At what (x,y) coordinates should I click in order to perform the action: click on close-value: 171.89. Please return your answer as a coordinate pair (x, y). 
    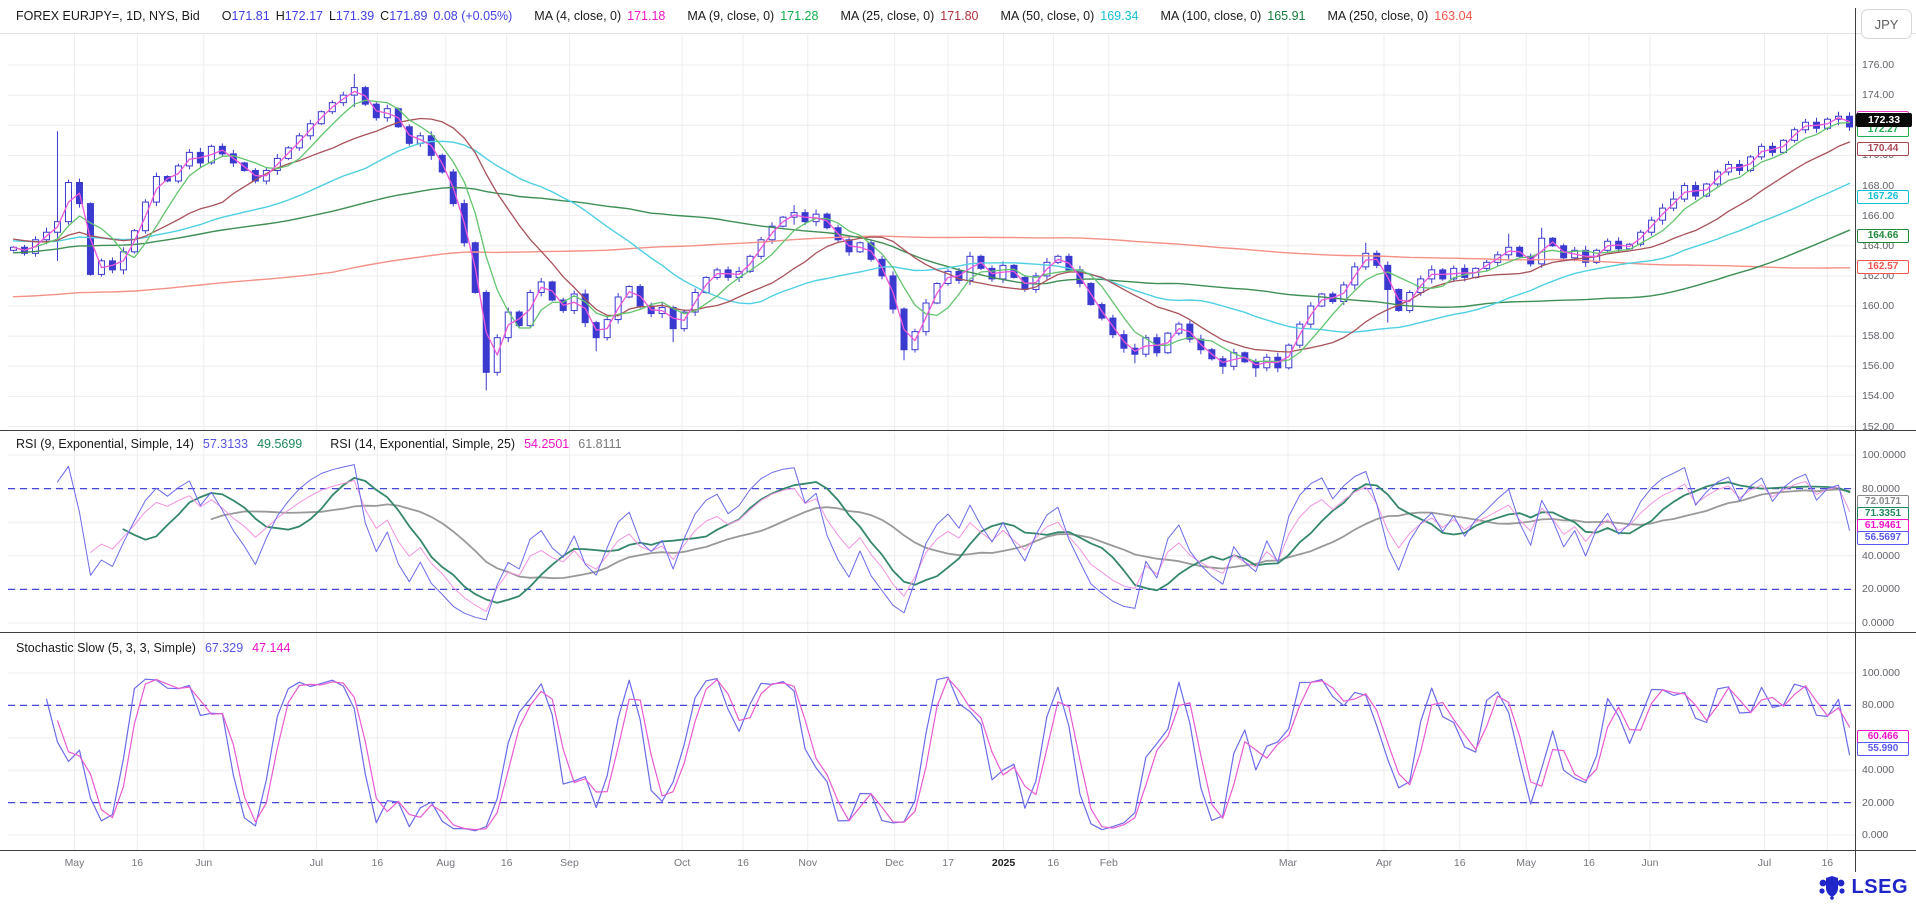
    Looking at the image, I should click on (408, 16).